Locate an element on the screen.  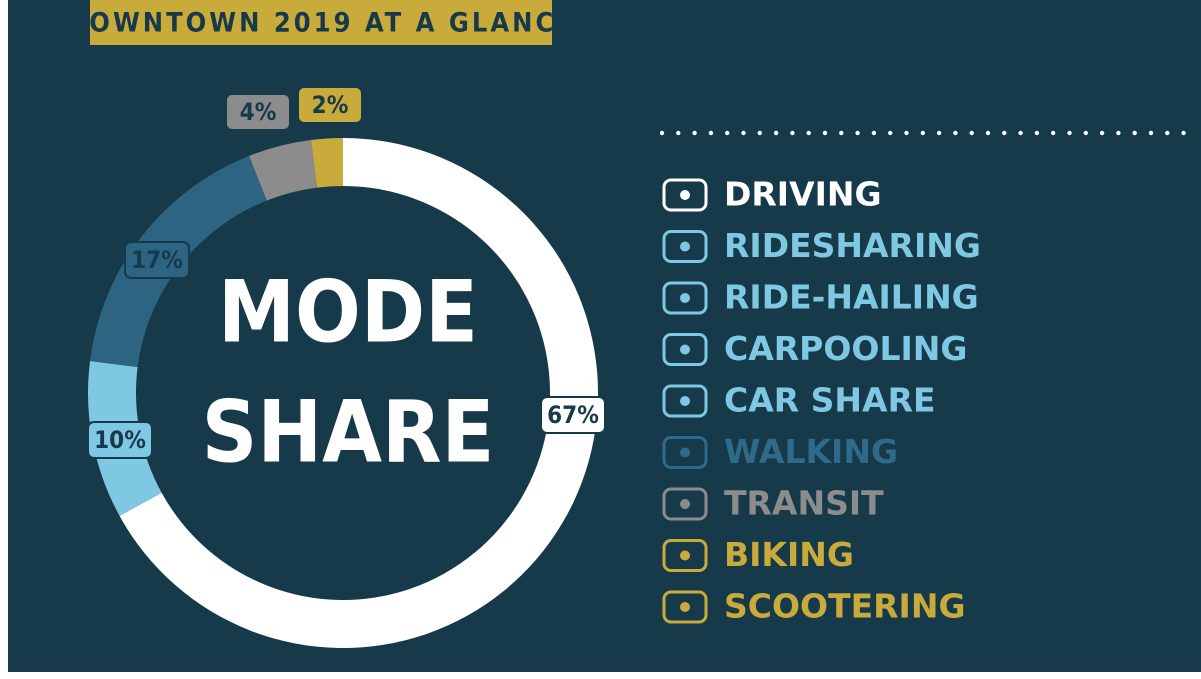
value-label: 4% is located at coordinates (258, 112).